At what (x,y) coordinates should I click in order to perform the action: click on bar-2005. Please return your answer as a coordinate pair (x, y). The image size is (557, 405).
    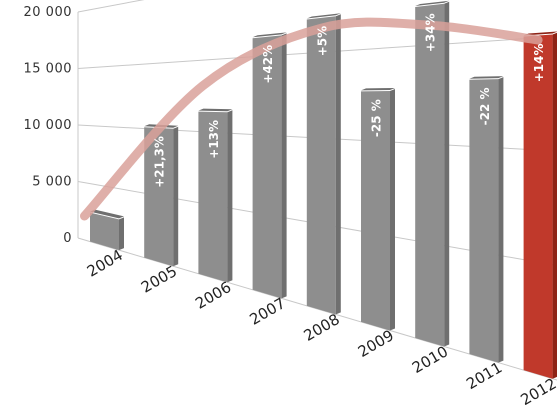
    Looking at the image, I should click on (159, 197).